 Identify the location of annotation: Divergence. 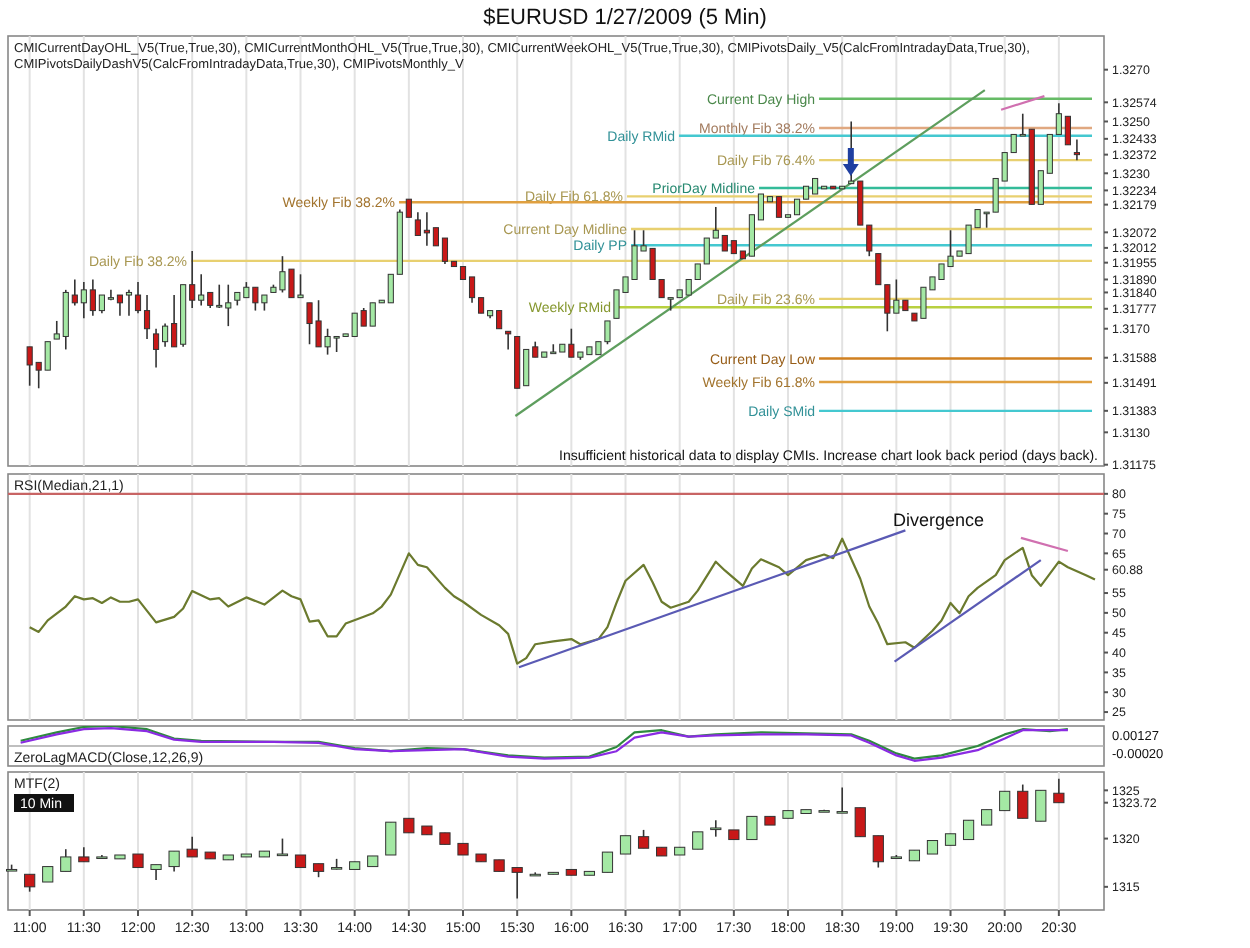
(938, 520).